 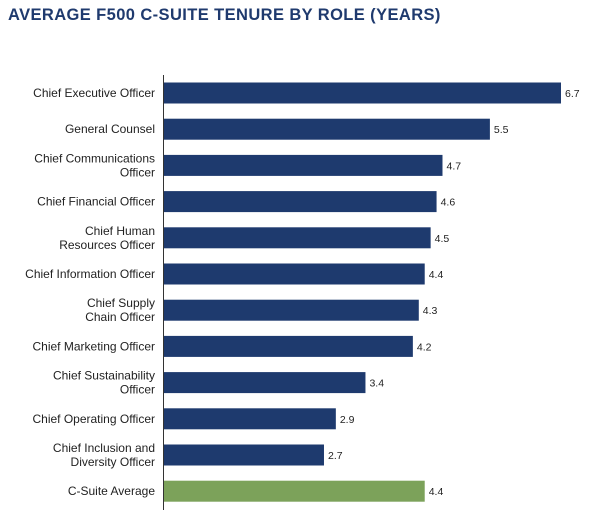 What do you see at coordinates (104, 376) in the screenshot?
I see `category-label-line: Chief Sustainability` at bounding box center [104, 376].